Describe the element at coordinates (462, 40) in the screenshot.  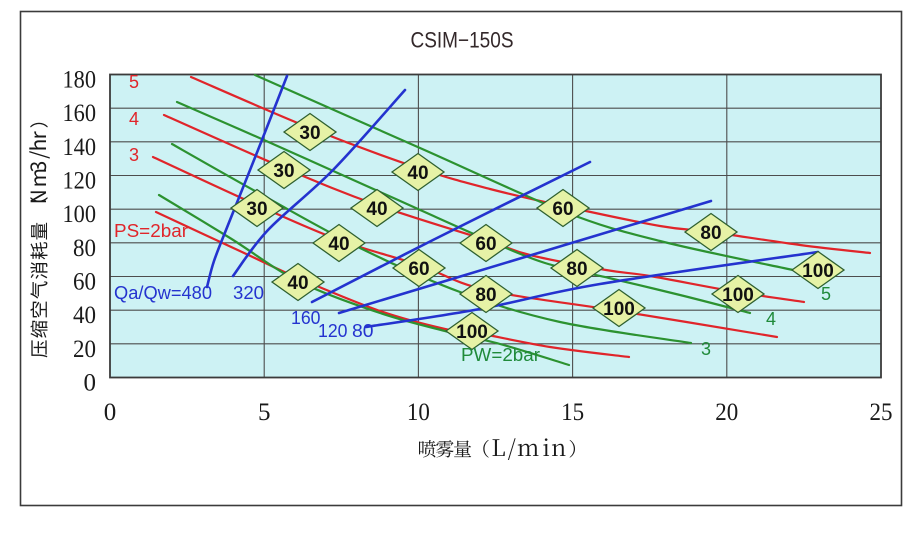
I see `svg-text: CSIM−150S` at that location.